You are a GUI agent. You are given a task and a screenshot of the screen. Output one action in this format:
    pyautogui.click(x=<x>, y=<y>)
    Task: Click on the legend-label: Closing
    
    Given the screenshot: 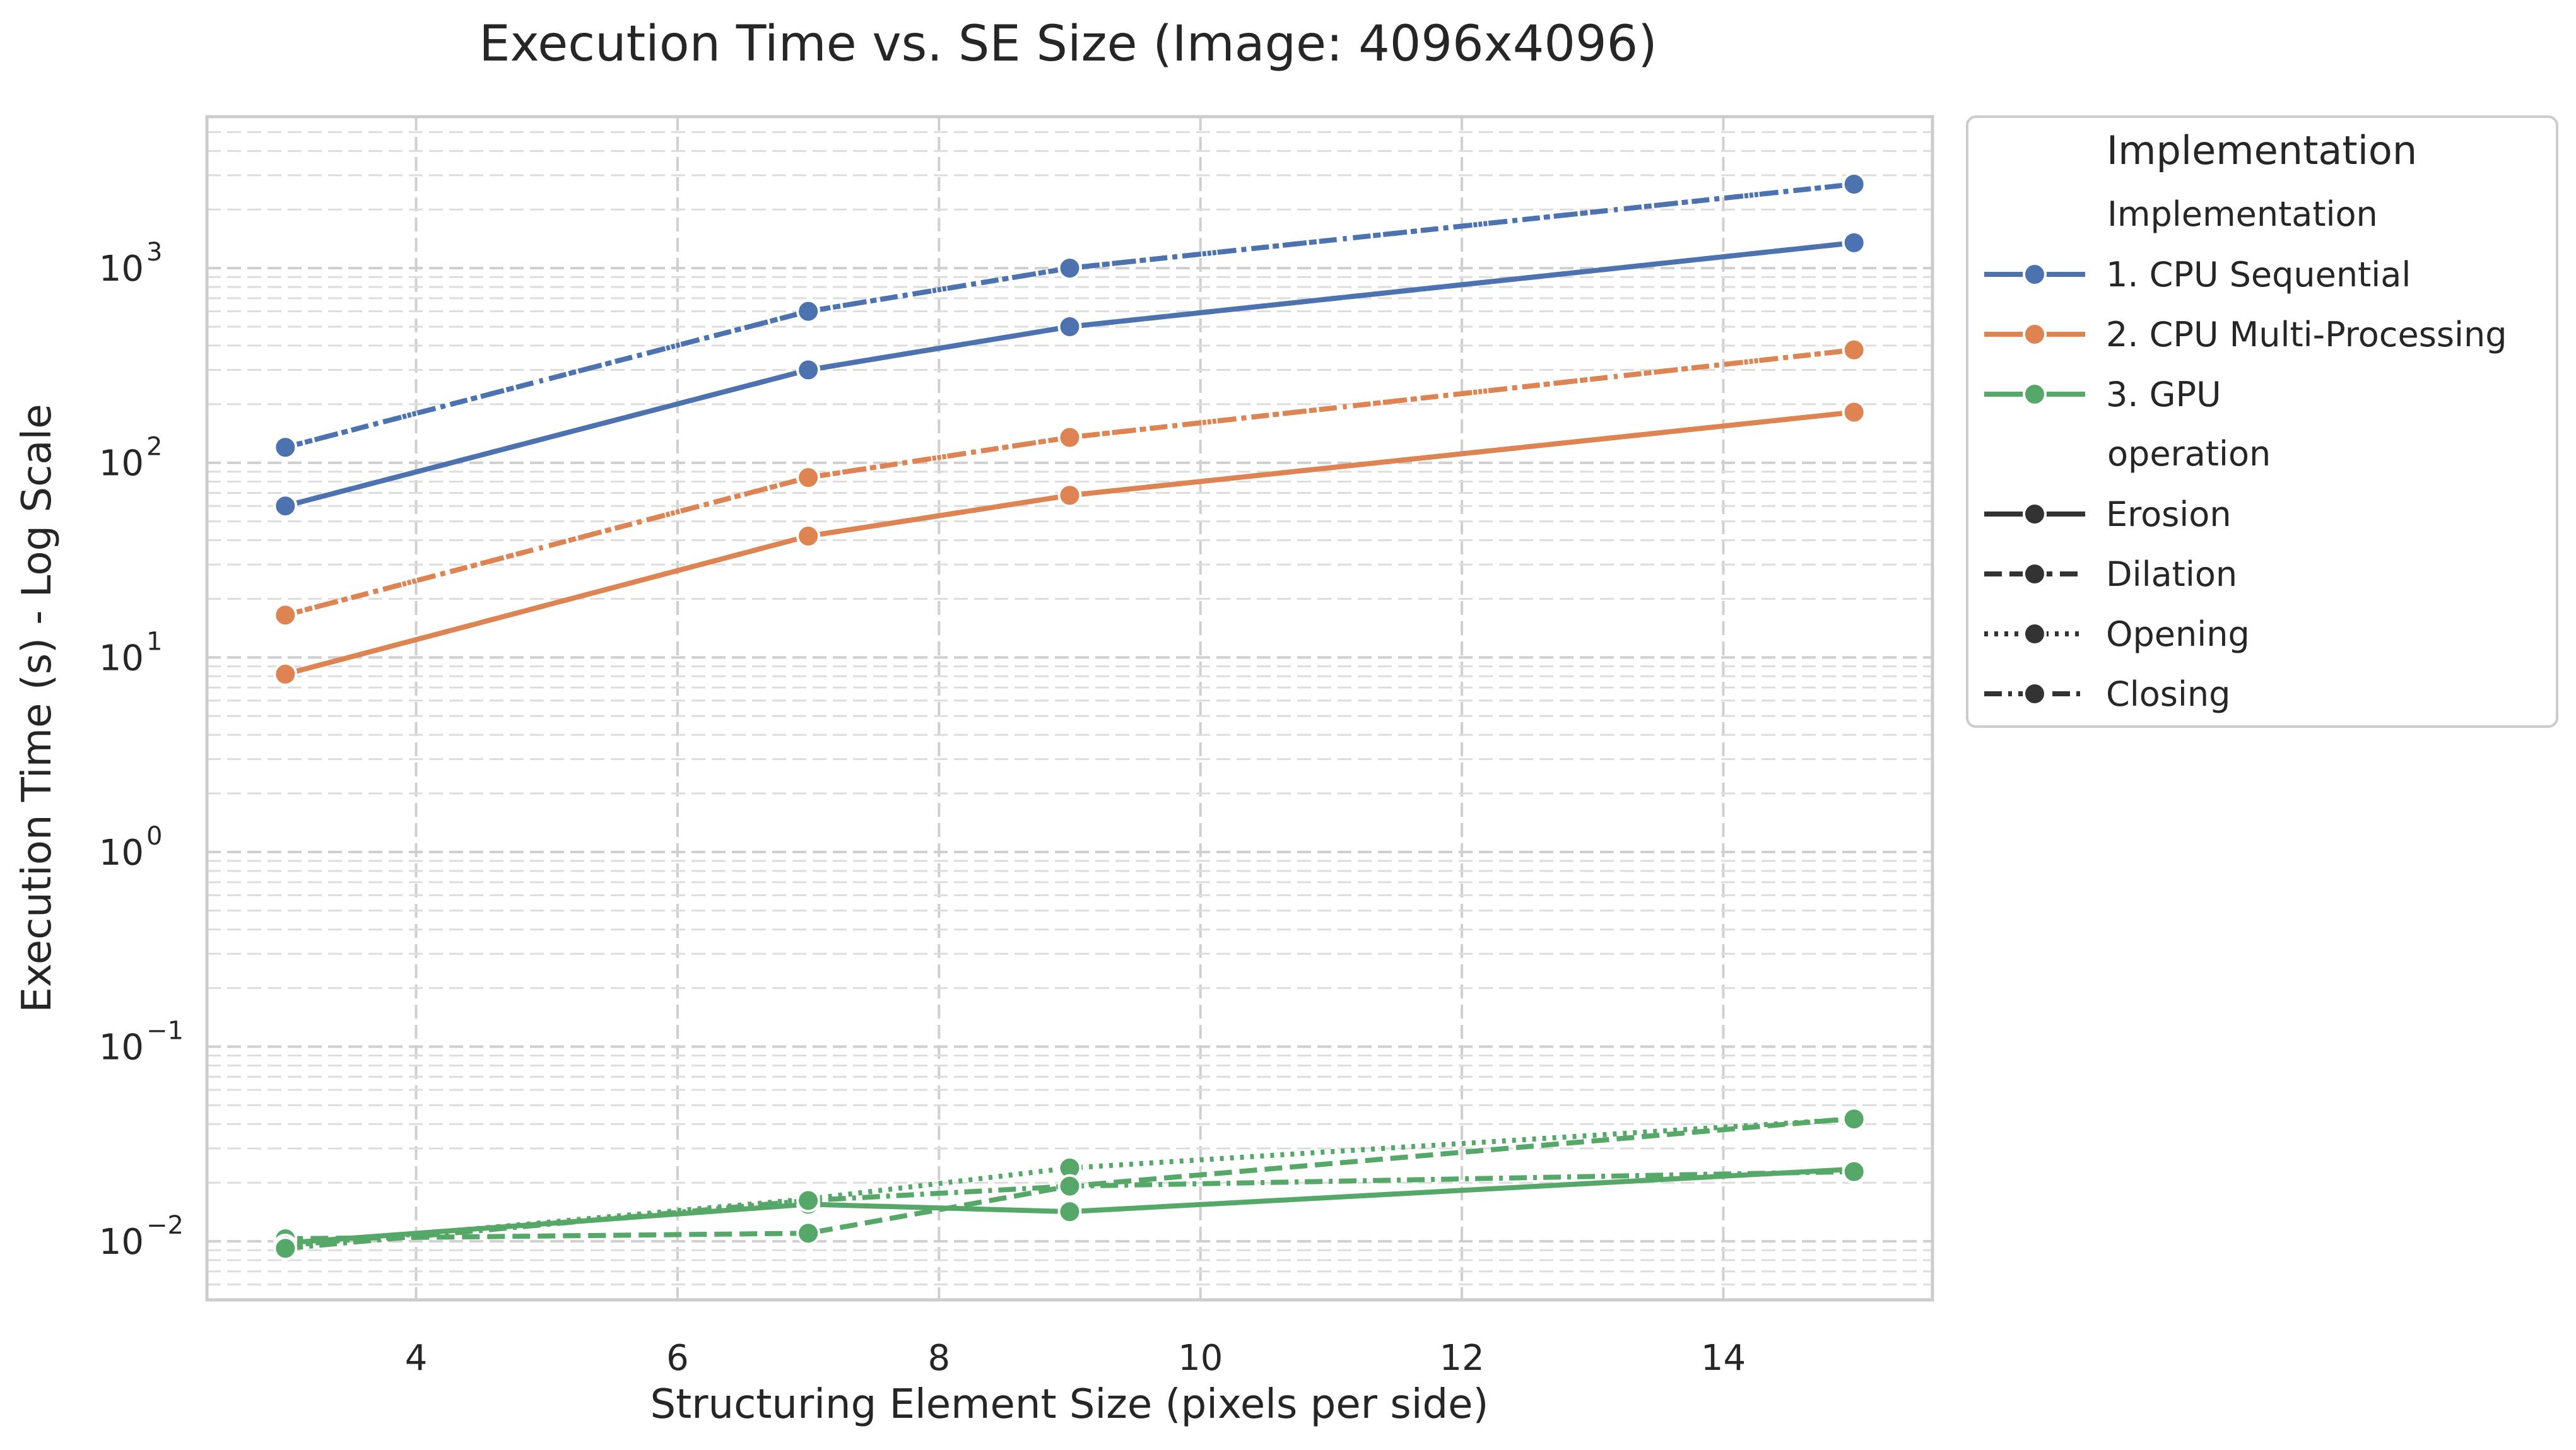 What is the action you would take?
    pyautogui.click(x=2168, y=694)
    